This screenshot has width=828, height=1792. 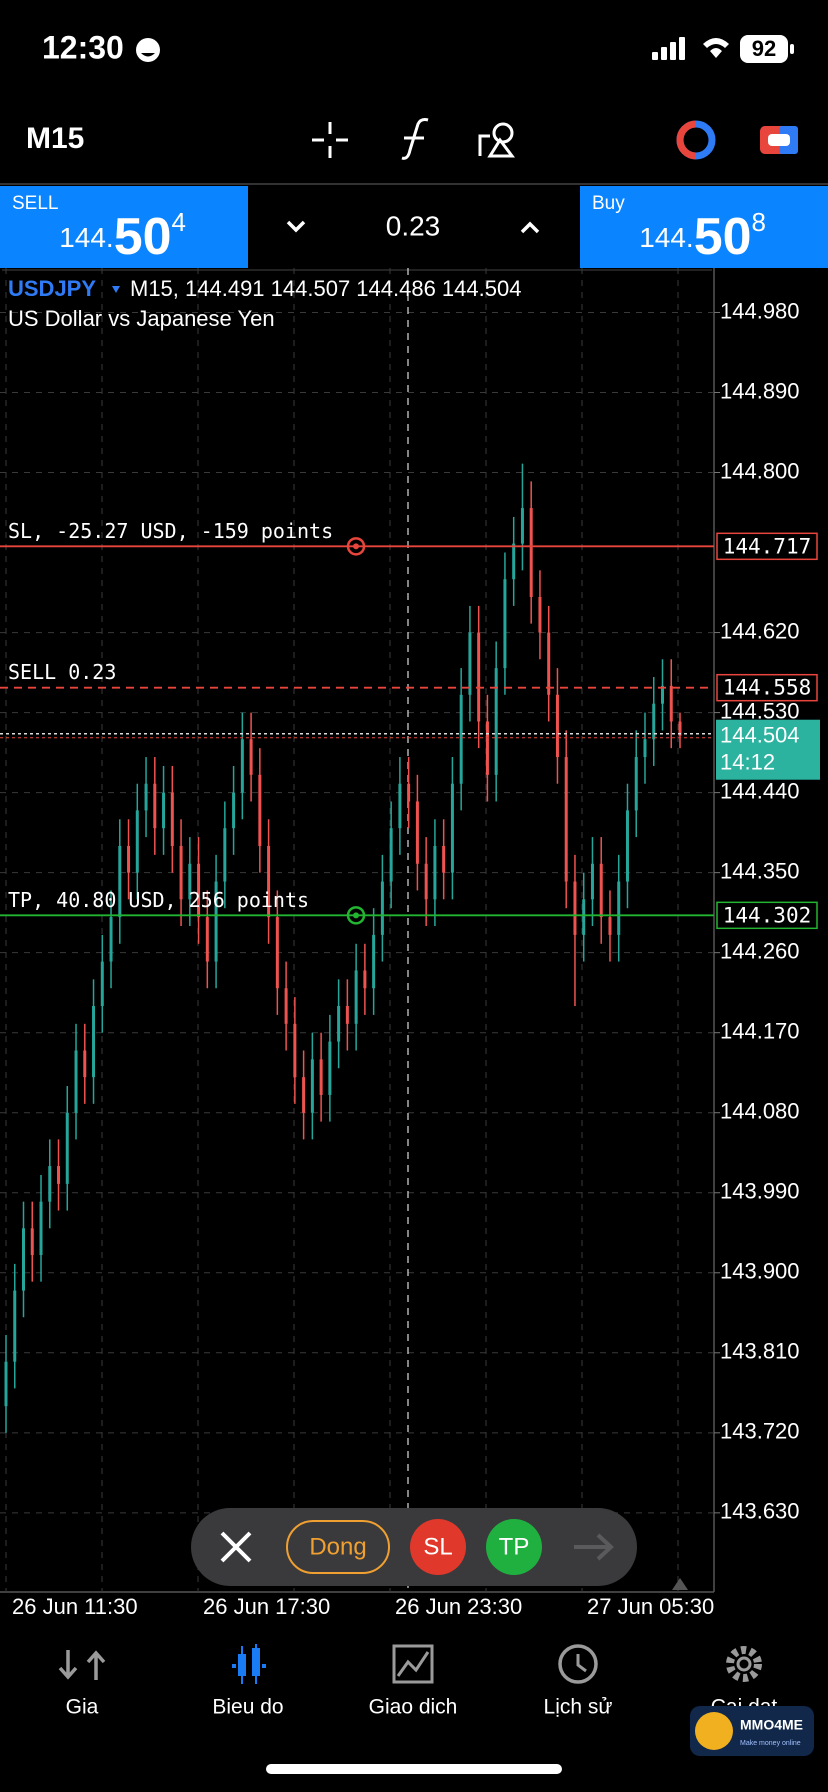 What do you see at coordinates (608, 203) in the screenshot?
I see `buy-label: Buy` at bounding box center [608, 203].